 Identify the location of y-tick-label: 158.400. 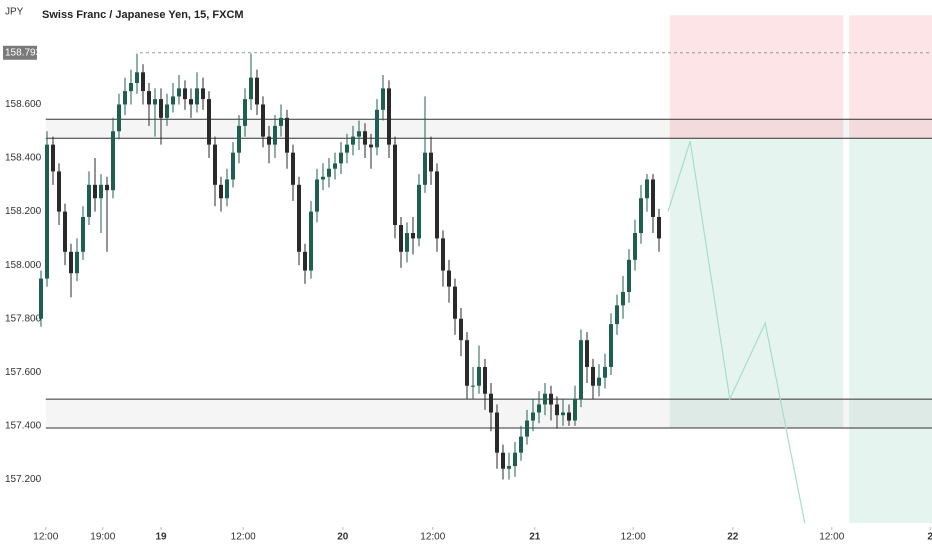
(23, 158).